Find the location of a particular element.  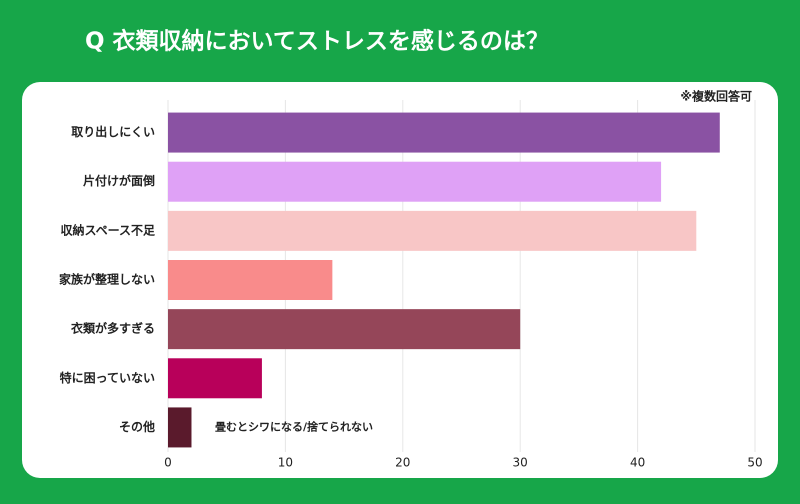

x-tick-label: 40 is located at coordinates (637, 463).